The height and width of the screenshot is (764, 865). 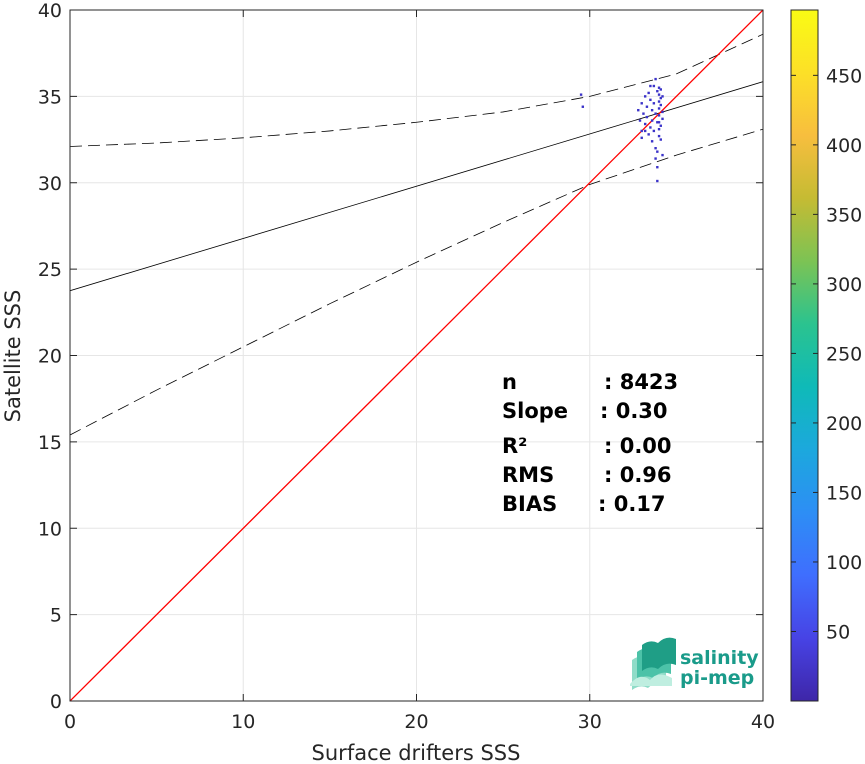 I want to click on y-tick-label: 40, so click(x=50, y=11).